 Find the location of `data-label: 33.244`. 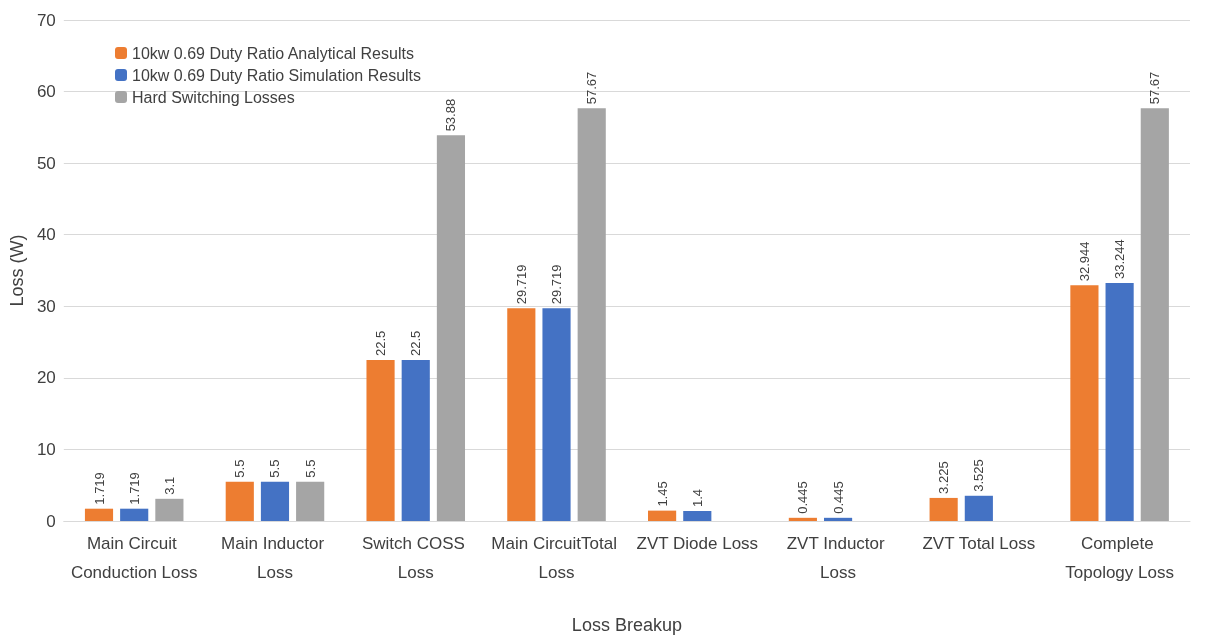

data-label: 33.244 is located at coordinates (1120, 259).